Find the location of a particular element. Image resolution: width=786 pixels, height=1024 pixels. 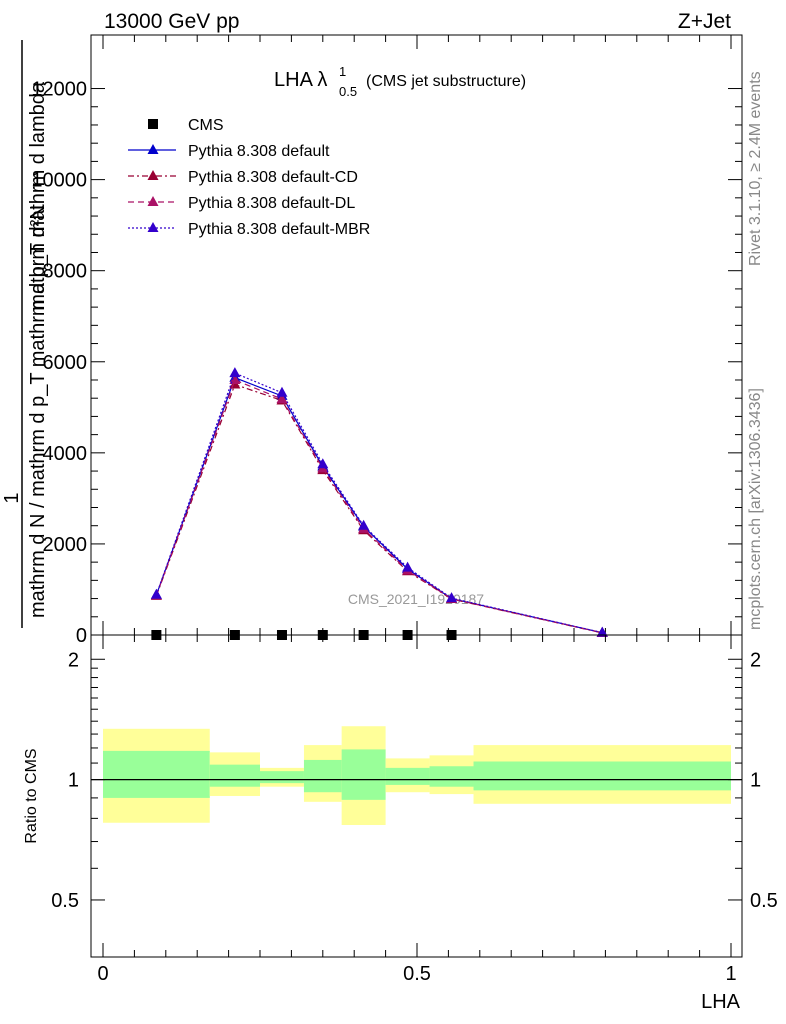

legend-item: Pythia 8.308 default-MBR is located at coordinates (249, 229).